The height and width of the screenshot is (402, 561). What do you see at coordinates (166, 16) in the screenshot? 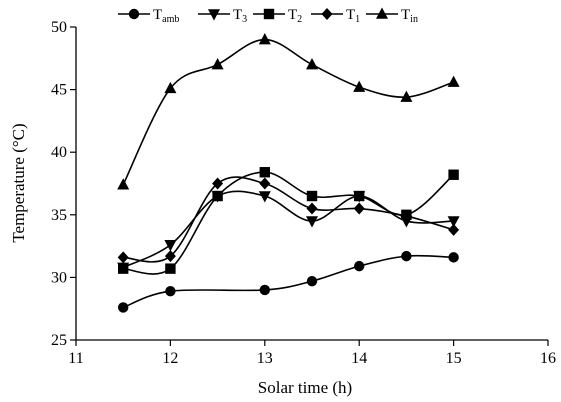
I see `legend-label-amb: Tamb` at bounding box center [166, 16].